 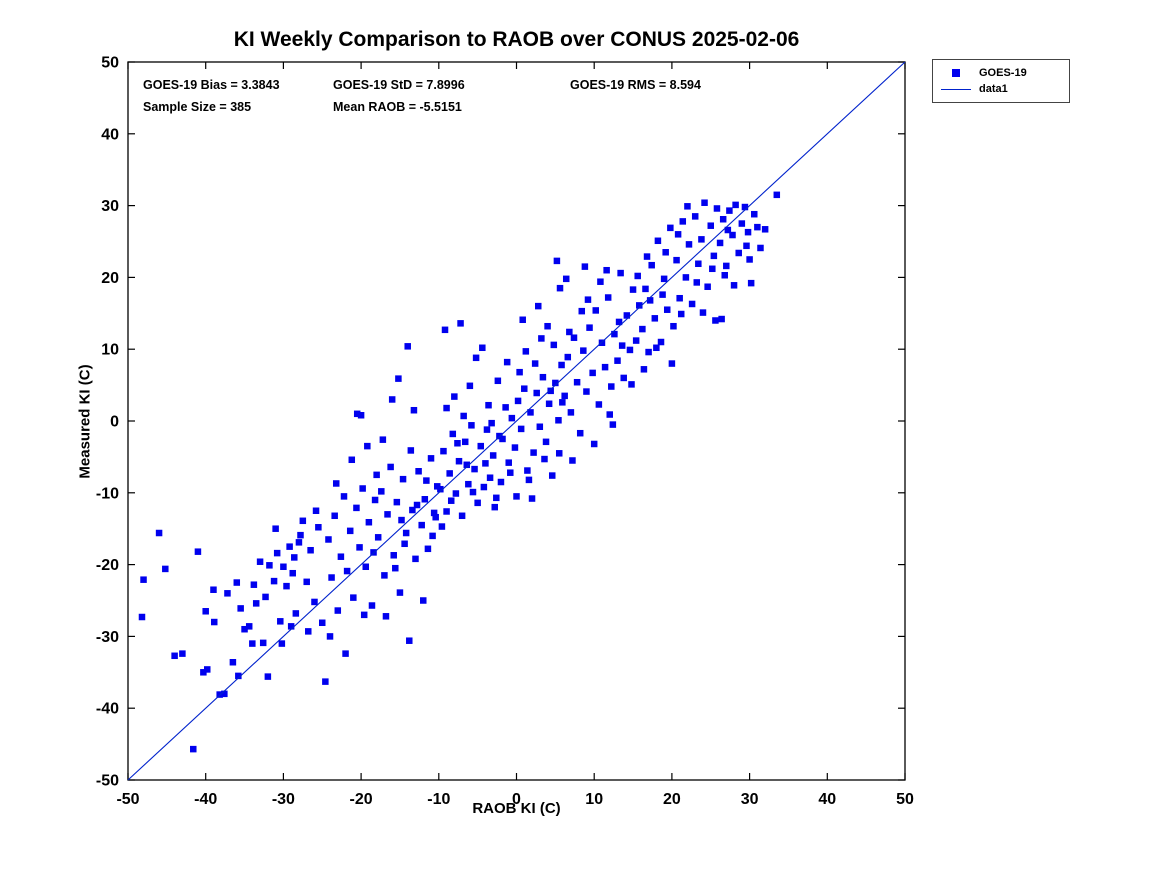 I want to click on square-marker-icon, so click(x=956, y=73).